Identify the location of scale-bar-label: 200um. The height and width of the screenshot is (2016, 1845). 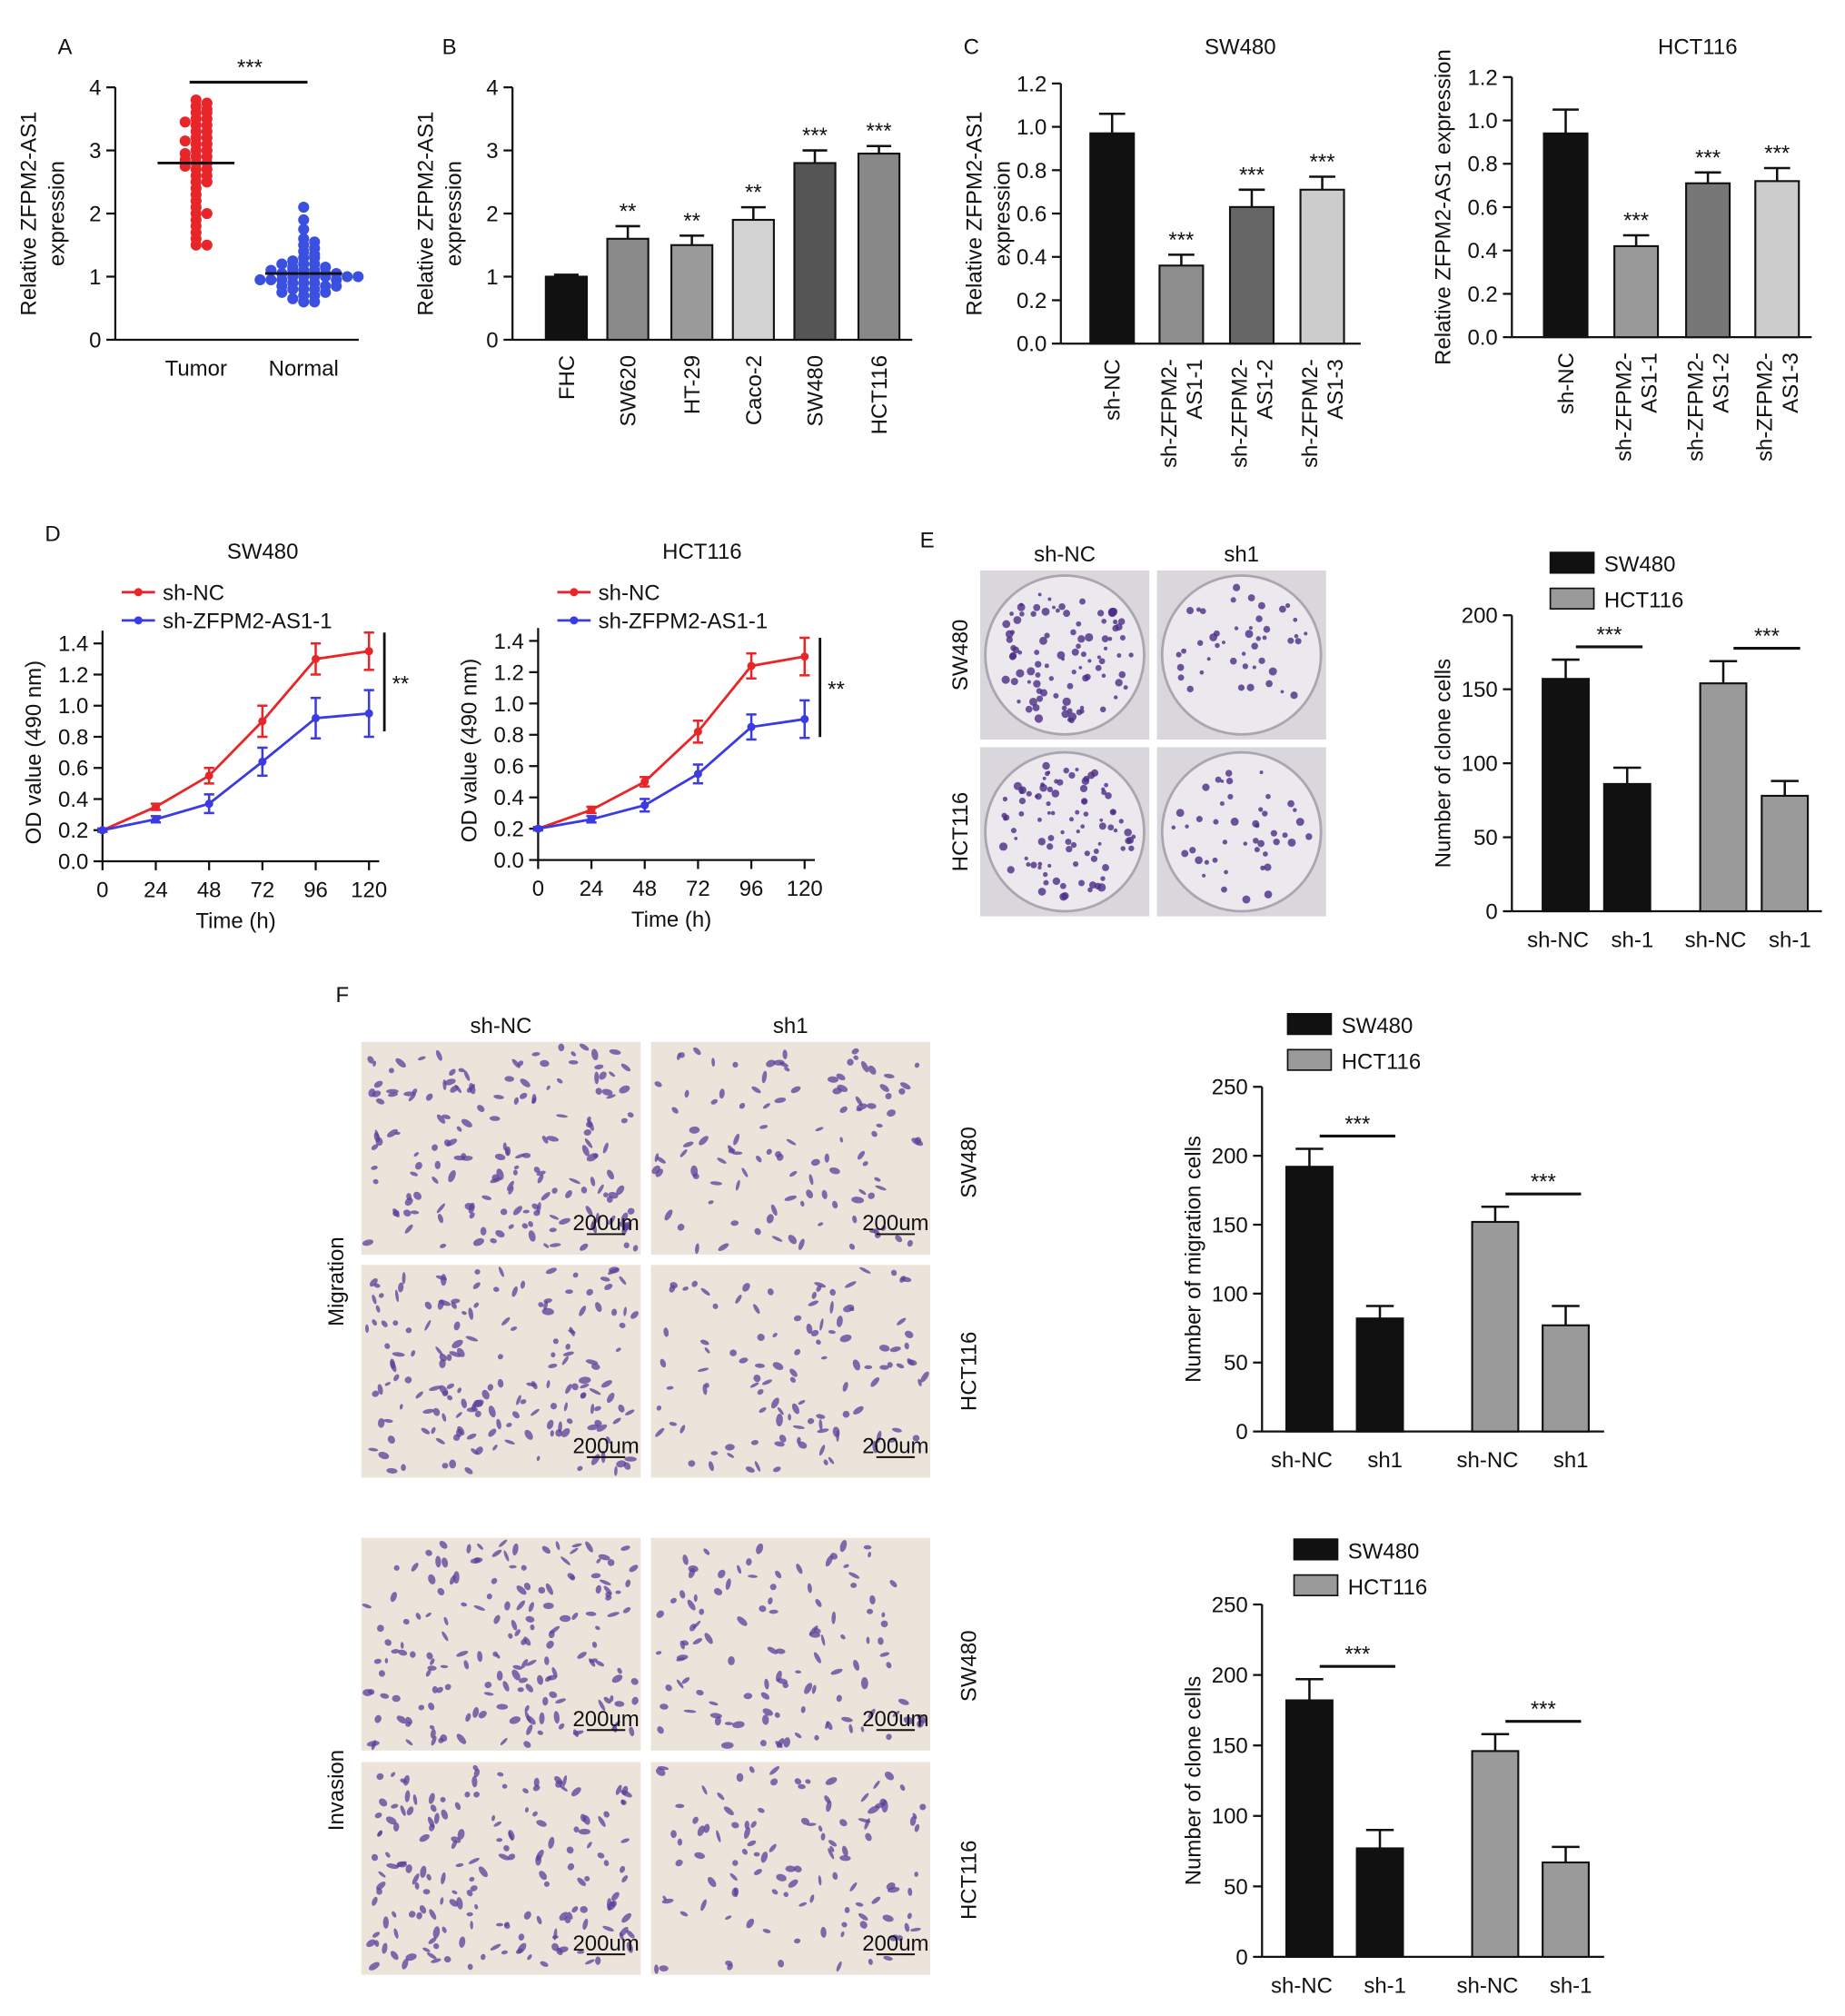
(605, 1447).